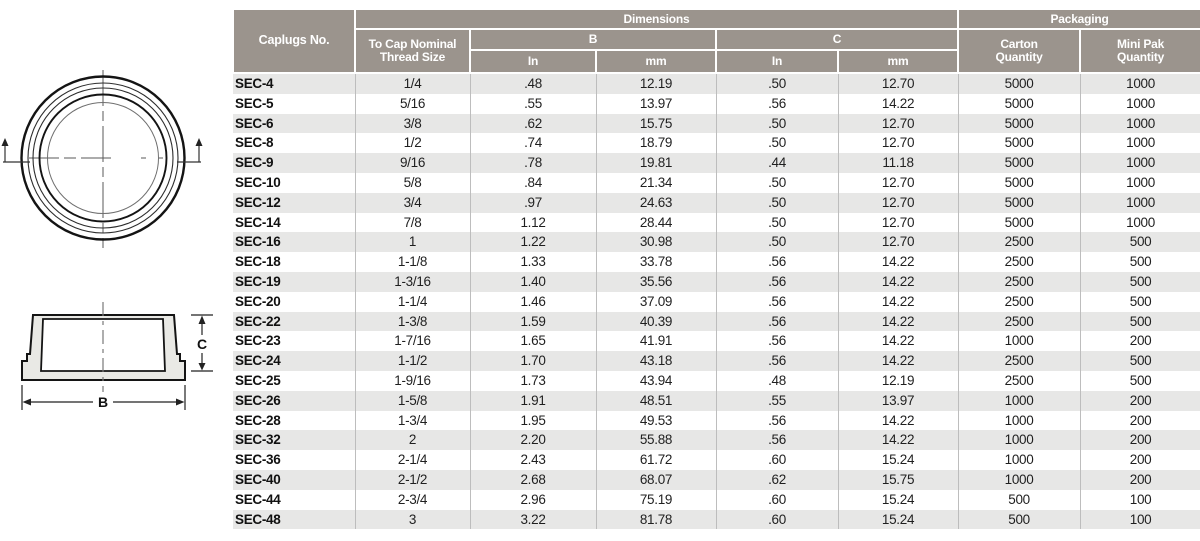 This screenshot has height=541, width=1200. What do you see at coordinates (294, 499) in the screenshot?
I see `cell-caplugs-no: SEC-44` at bounding box center [294, 499].